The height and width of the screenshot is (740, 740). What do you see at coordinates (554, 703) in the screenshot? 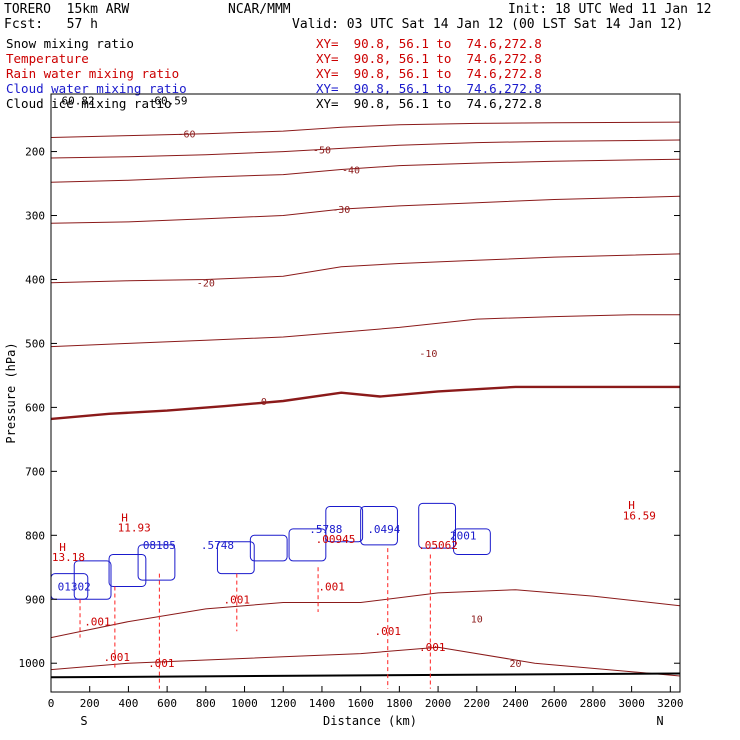
I see `x-tick-label: 2600` at bounding box center [554, 703].